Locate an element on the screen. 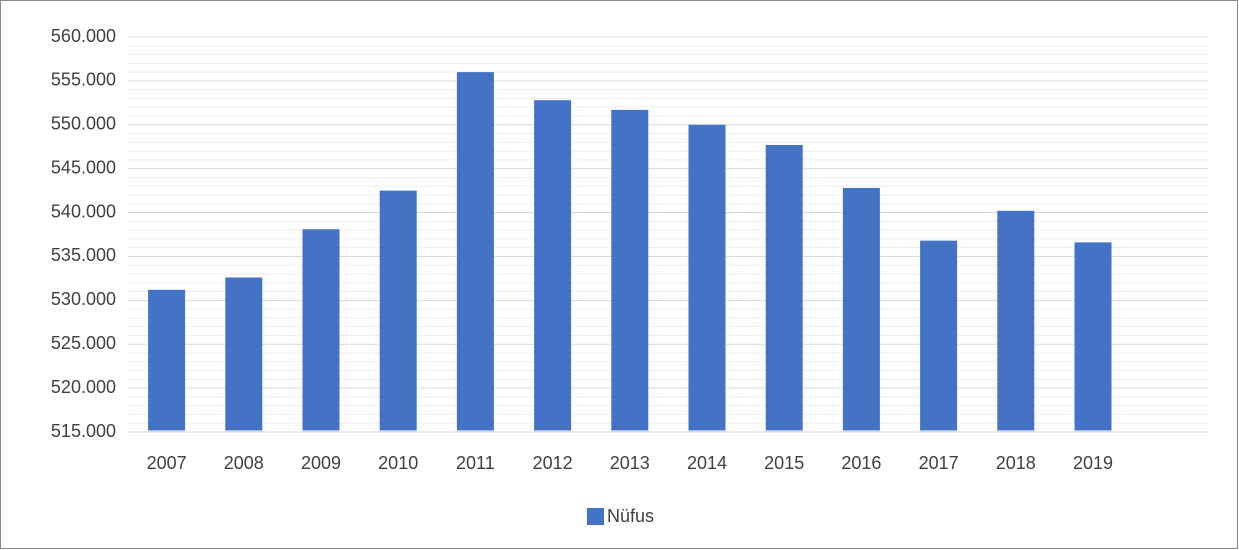 This screenshot has height=550, width=1239. y-tick-label: 560.000 is located at coordinates (83, 36).